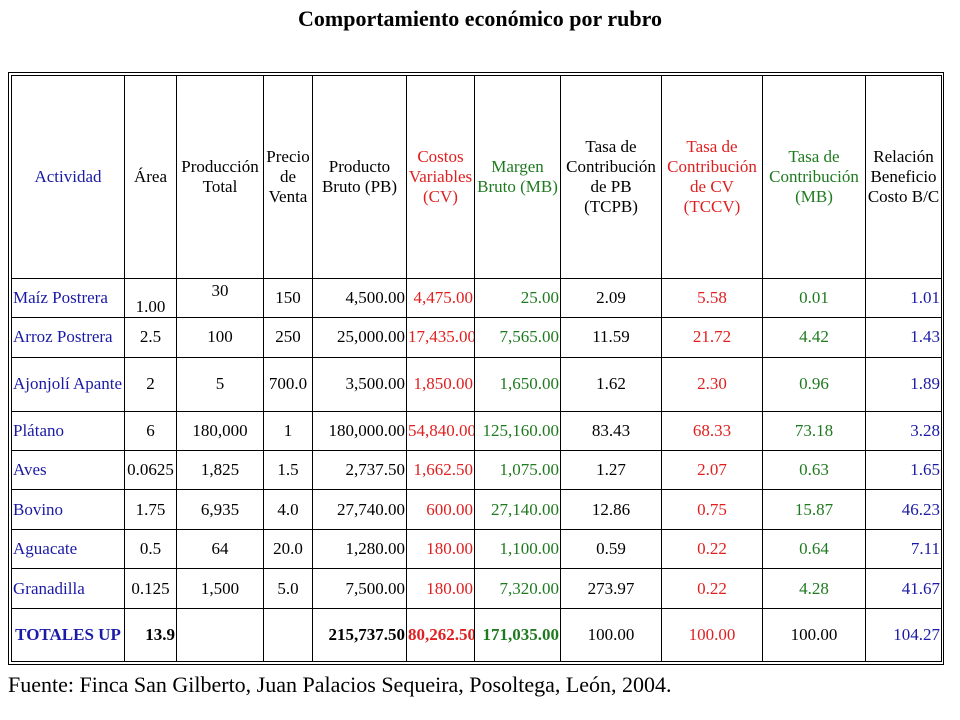 The height and width of the screenshot is (720, 960). Describe the element at coordinates (288, 431) in the screenshot. I see `cell-precio: 1` at that location.